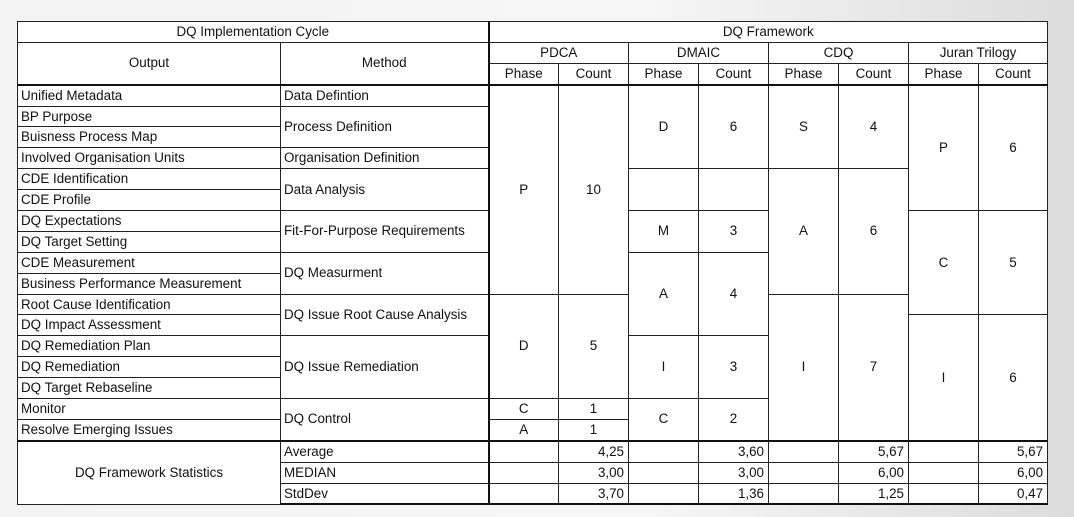 The image size is (1074, 517). I want to click on stats-juran-value: 0,47, so click(1013, 494).